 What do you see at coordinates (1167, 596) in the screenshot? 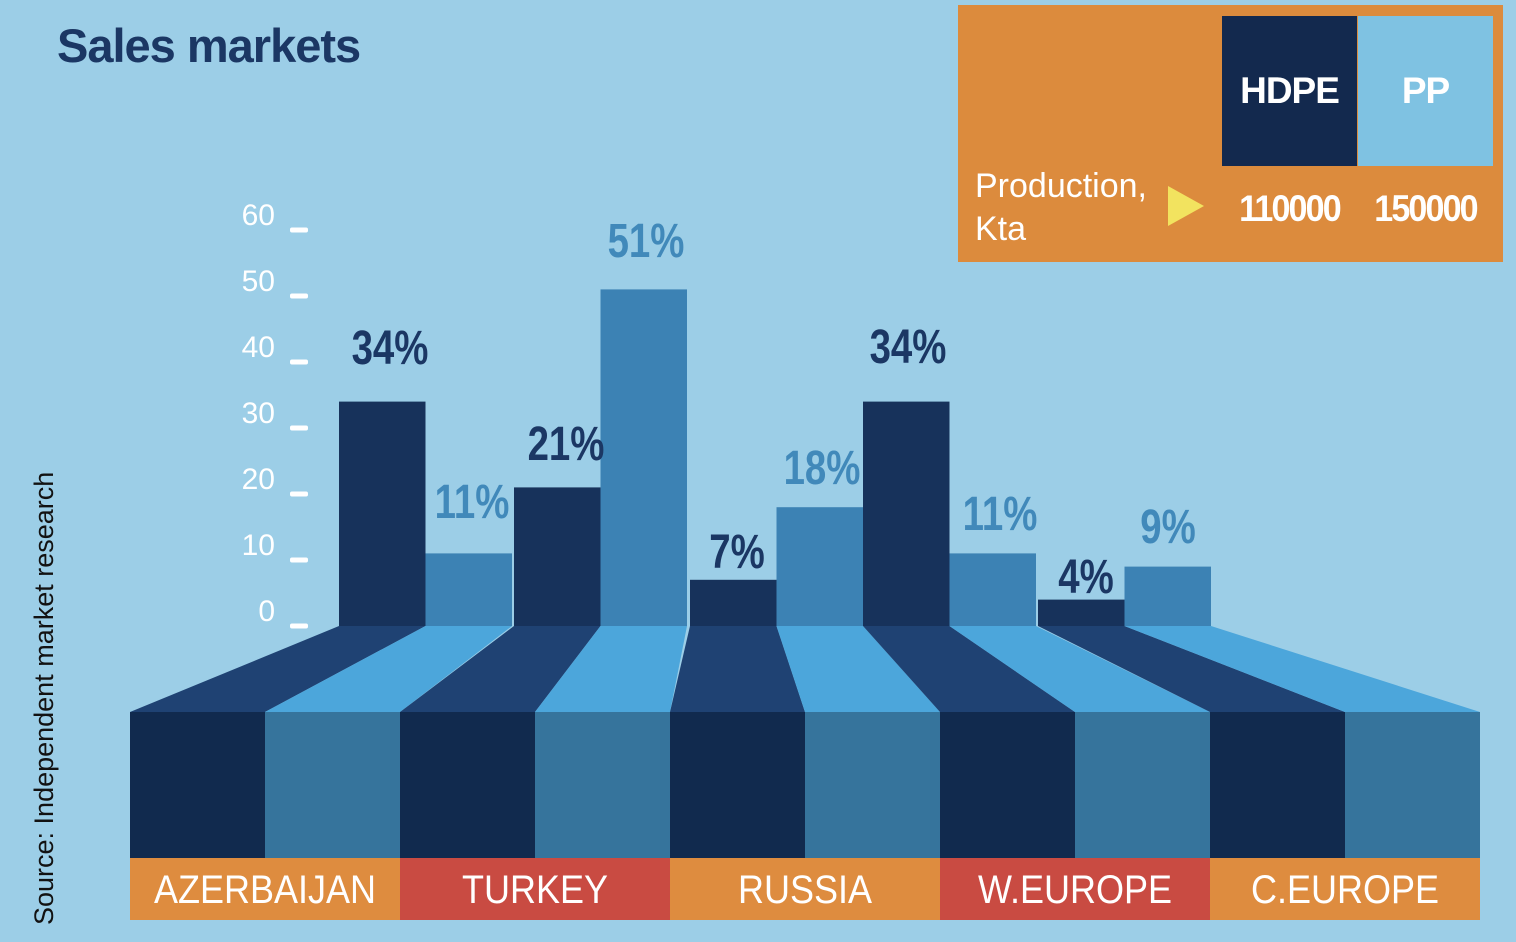
I see `bar-pp-c-europe` at bounding box center [1167, 596].